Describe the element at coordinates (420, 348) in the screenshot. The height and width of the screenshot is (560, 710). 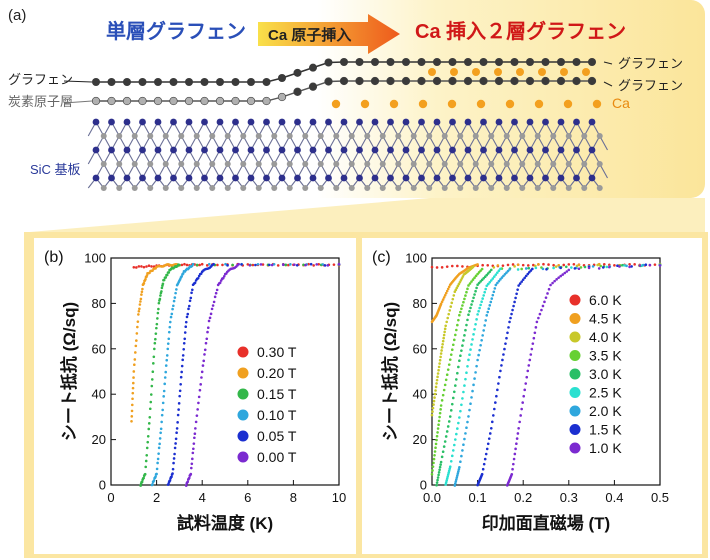
I see `y-tick-label: 60` at that location.